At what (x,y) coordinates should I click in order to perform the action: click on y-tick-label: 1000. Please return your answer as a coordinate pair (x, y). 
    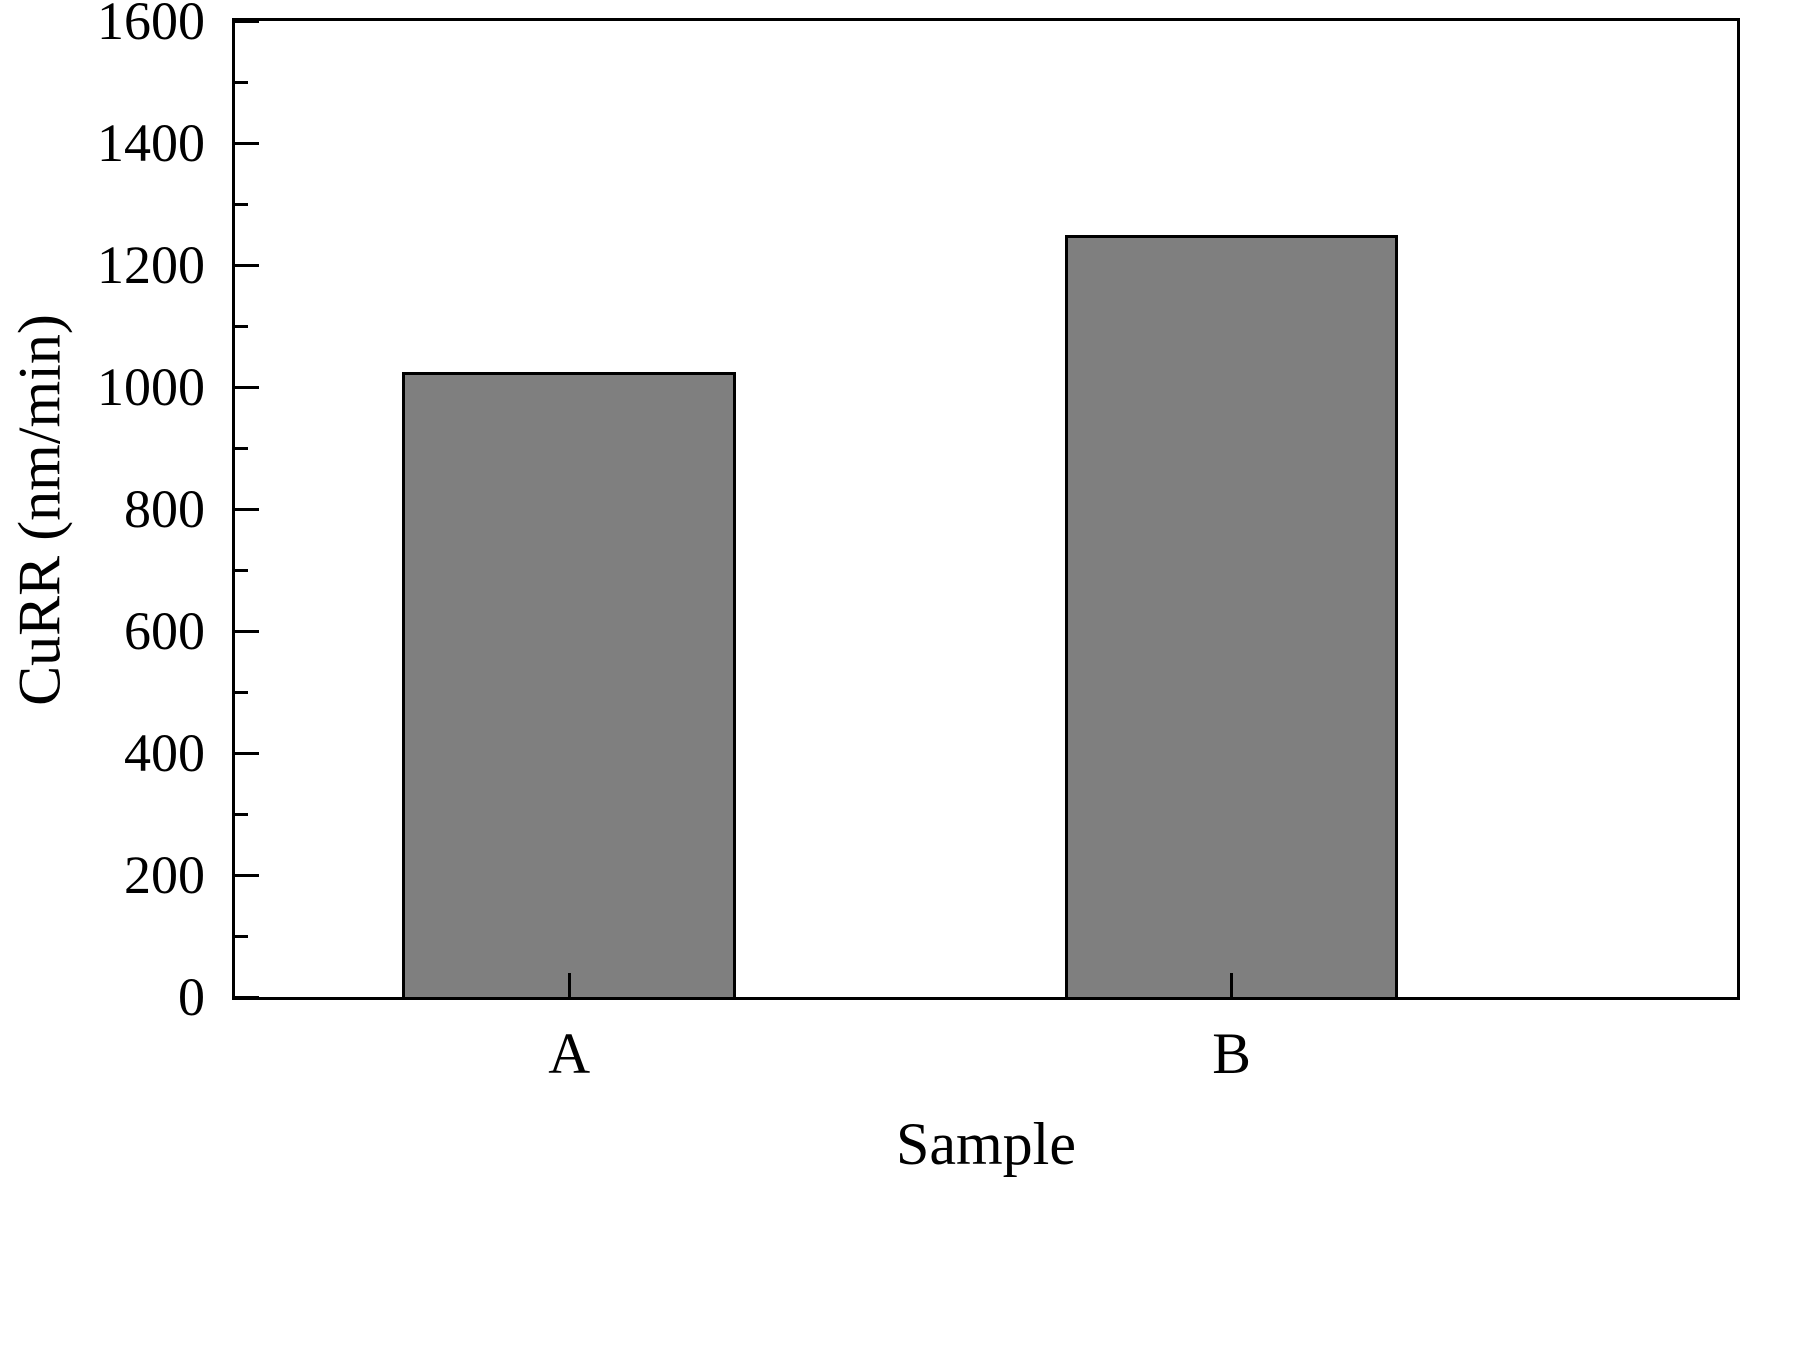
    Looking at the image, I should click on (151, 387).